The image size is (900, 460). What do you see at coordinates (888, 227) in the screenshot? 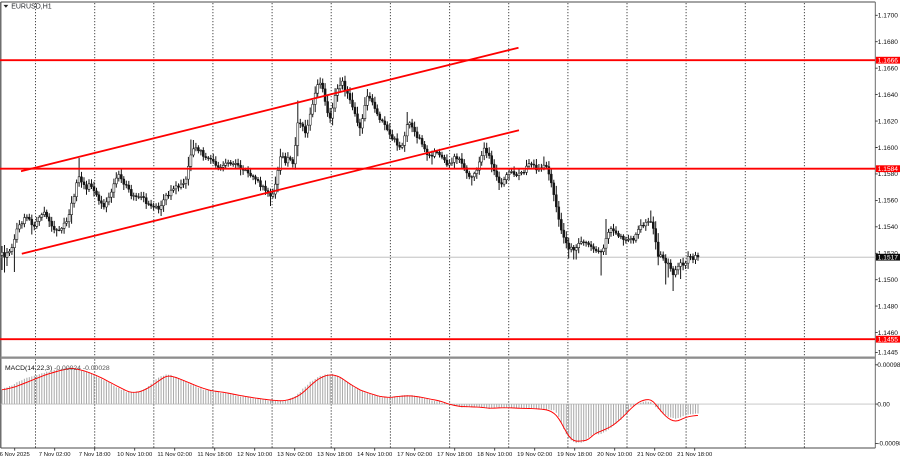
I see `svg-text: 1.1540` at bounding box center [888, 227].